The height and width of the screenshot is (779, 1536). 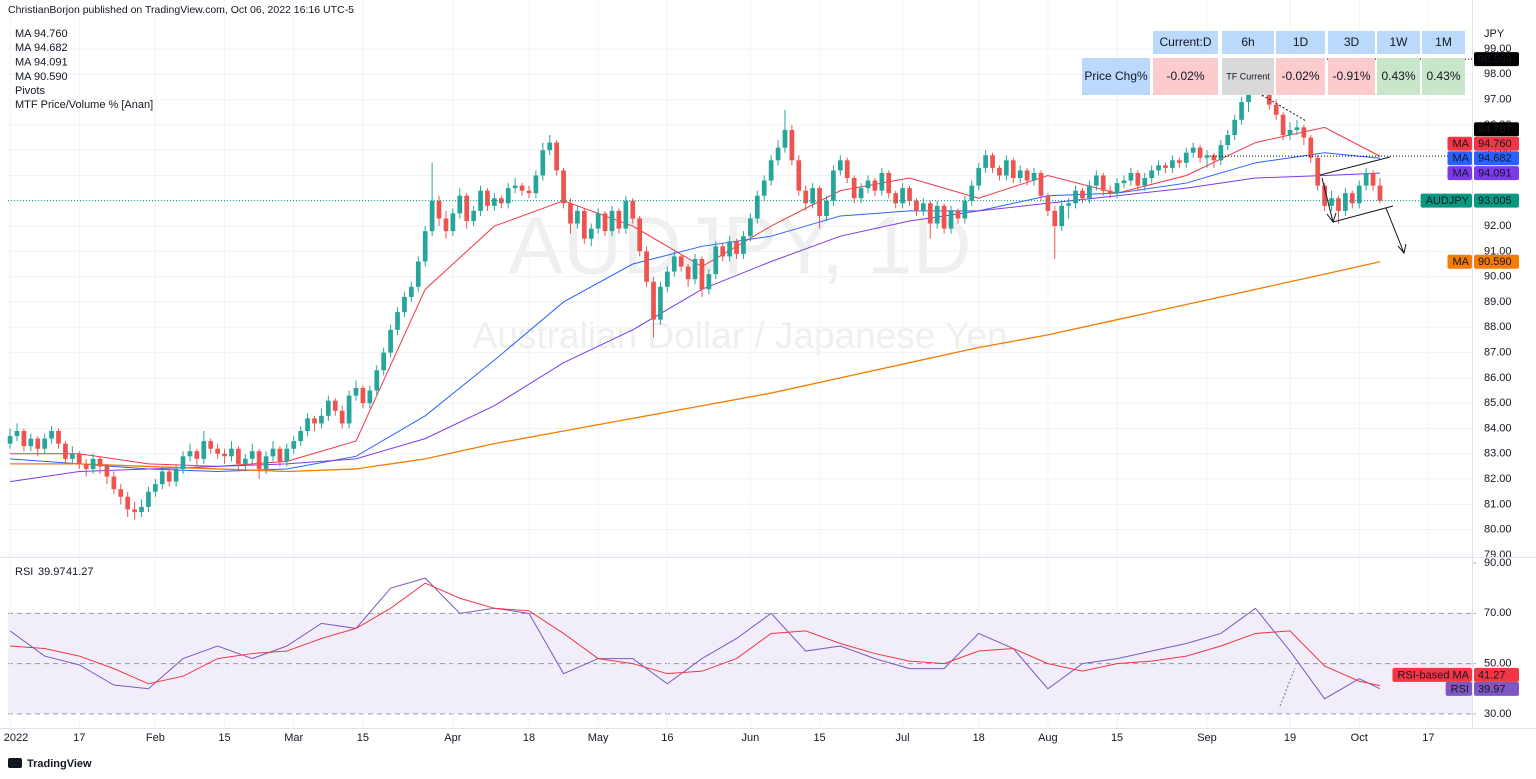 What do you see at coordinates (1498, 479) in the screenshot?
I see `y-tick-label: 82.00` at bounding box center [1498, 479].